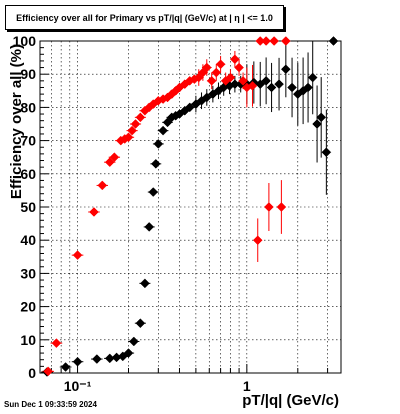 The width and height of the screenshot is (400, 414). What do you see at coordinates (28, 74) in the screenshot?
I see `y-tick-label: 90` at bounding box center [28, 74].